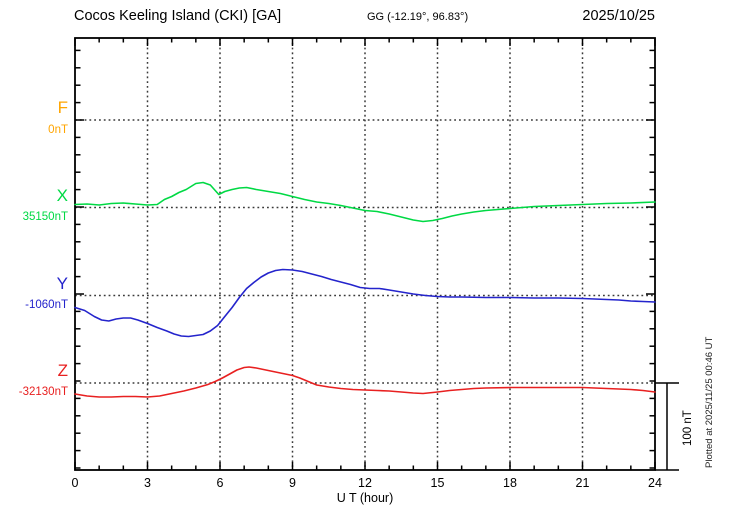  Describe the element at coordinates (618, 16) in the screenshot. I see `plot-date: 2025/10/25` at that location.